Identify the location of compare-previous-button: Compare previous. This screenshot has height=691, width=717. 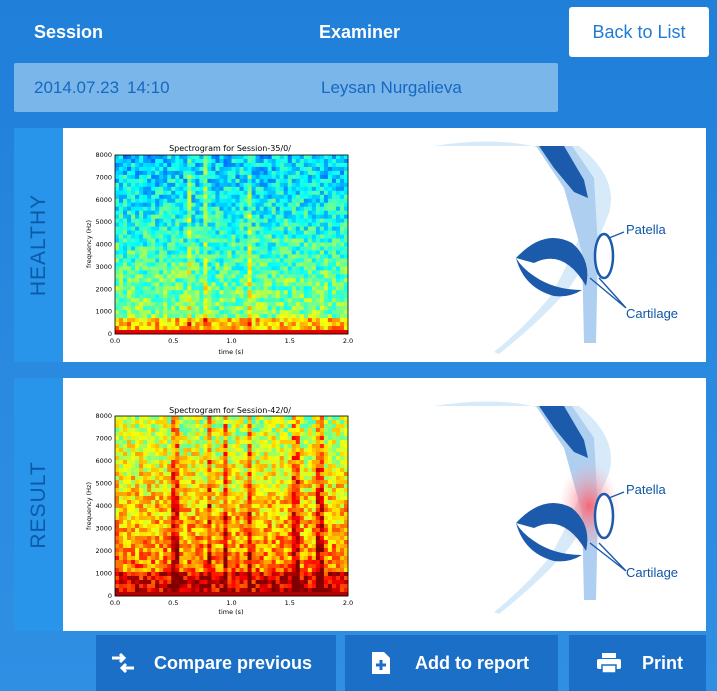
(216, 663).